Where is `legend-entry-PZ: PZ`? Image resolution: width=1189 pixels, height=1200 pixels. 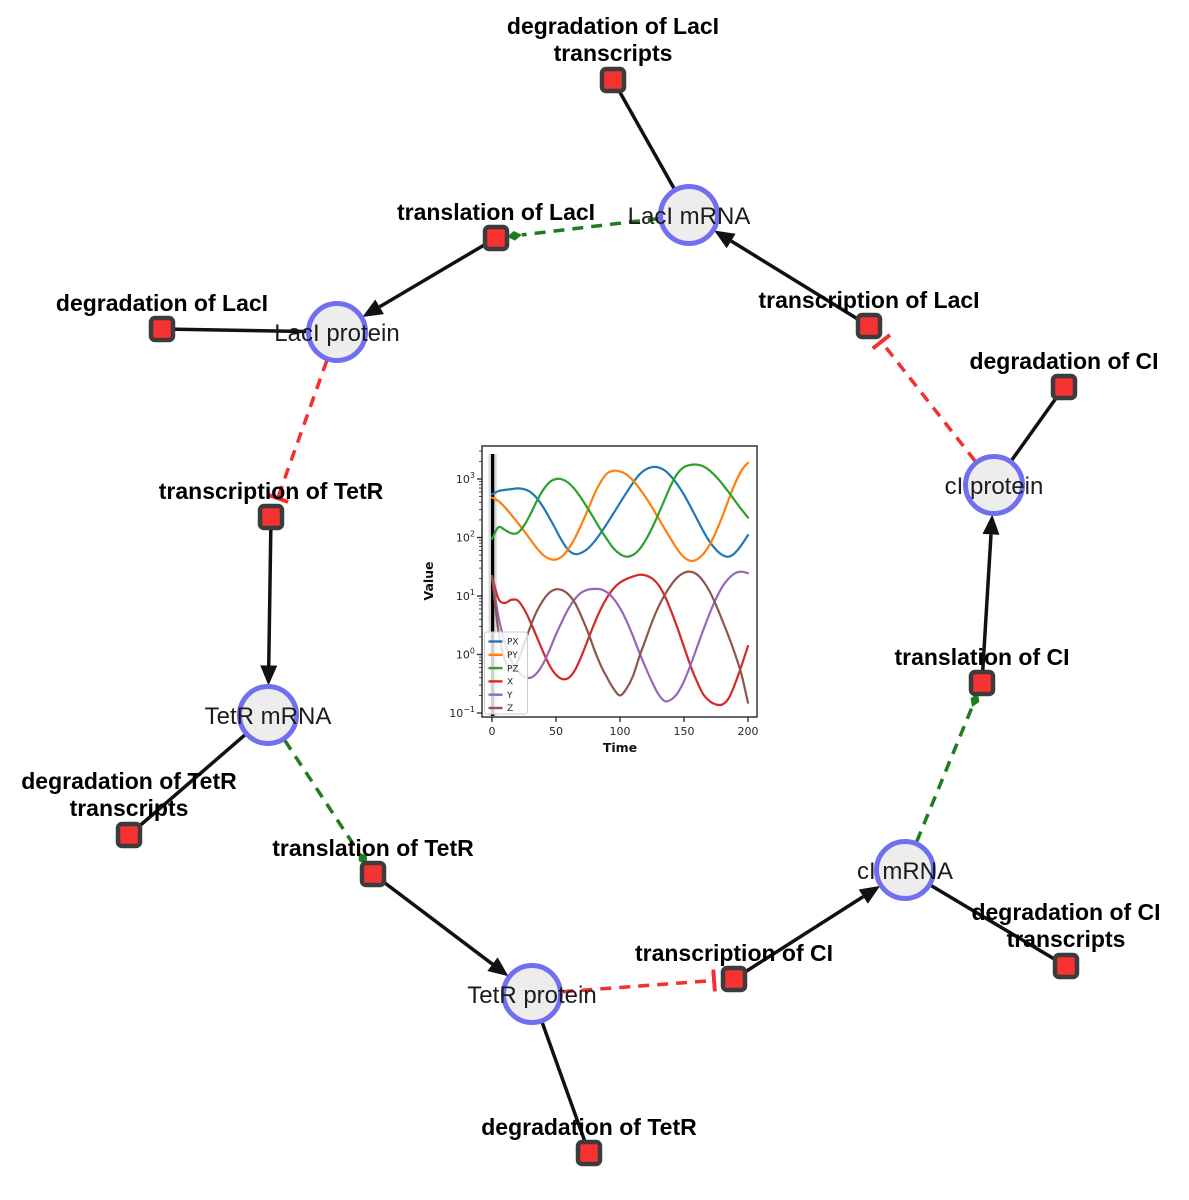
legend-entry-PZ: PZ is located at coordinates (513, 669).